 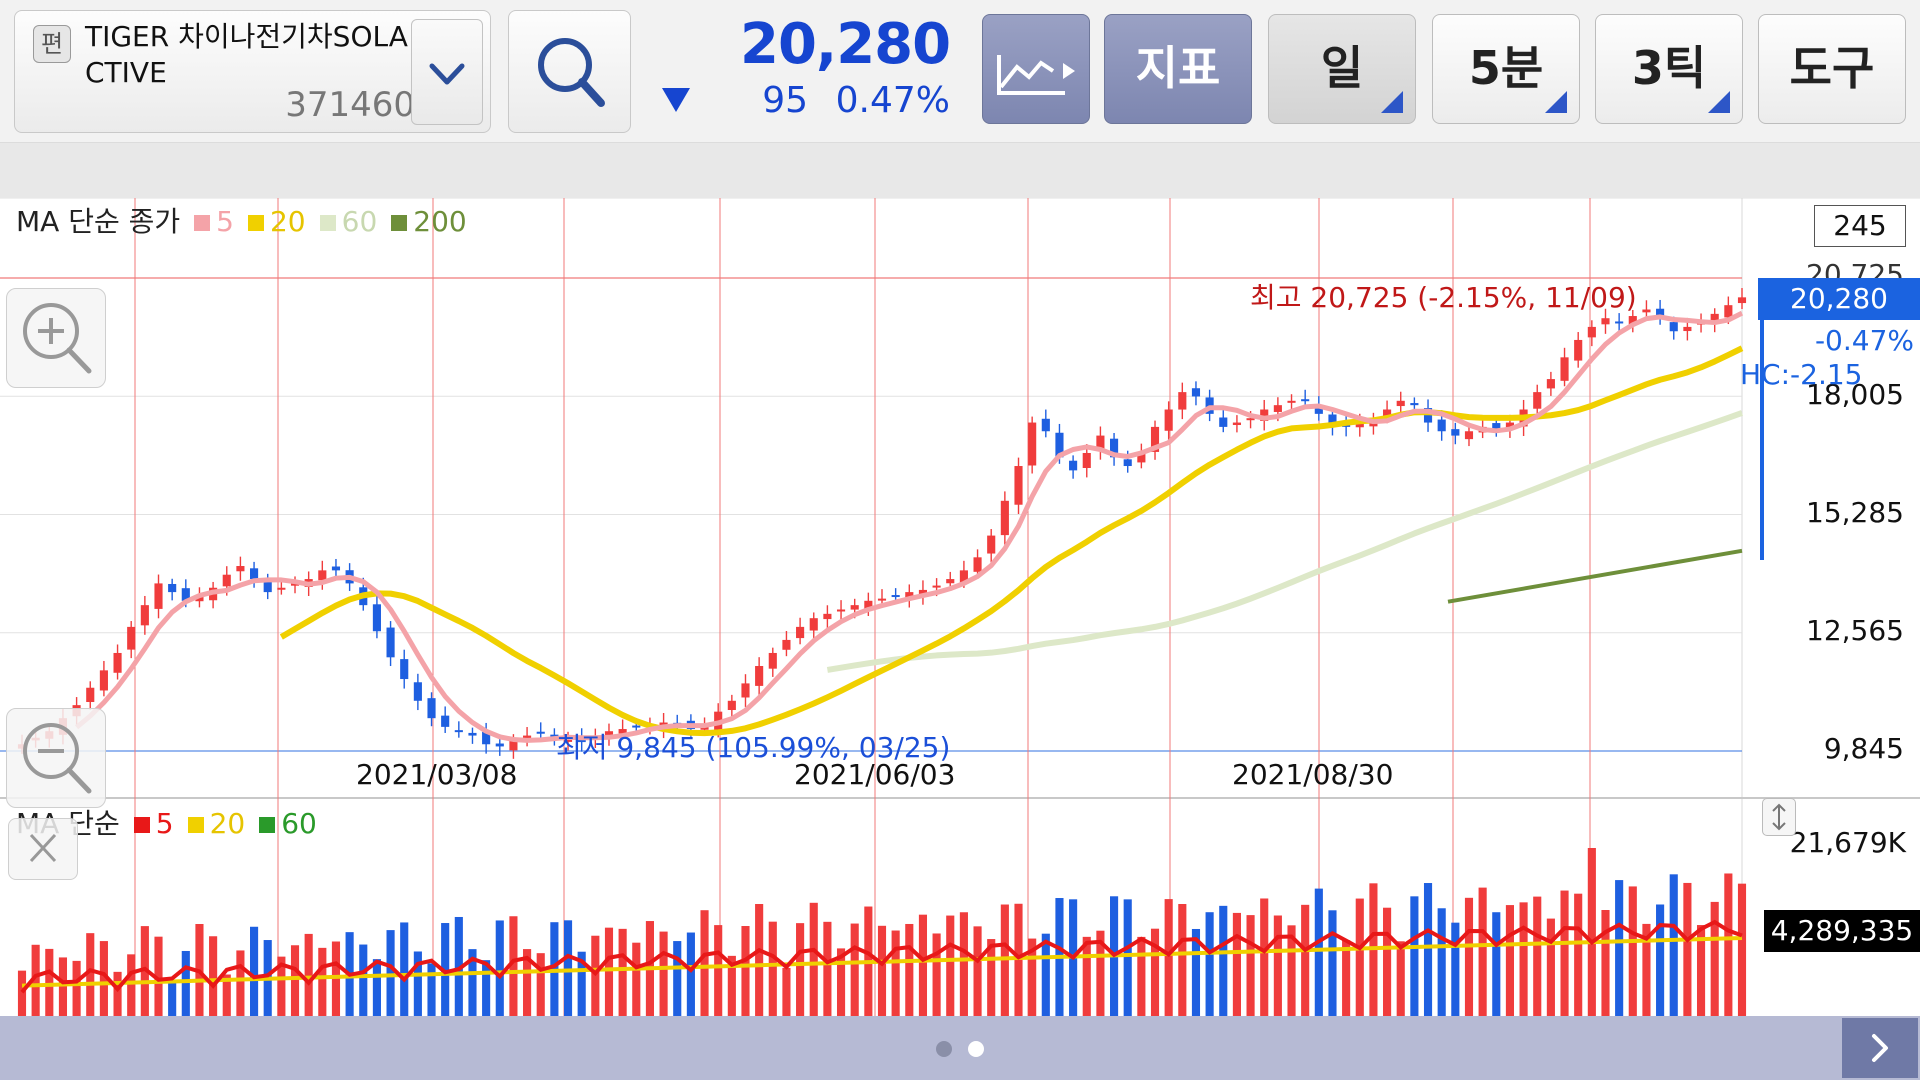 I want to click on day-period-button: 일, so click(x=1342, y=69).